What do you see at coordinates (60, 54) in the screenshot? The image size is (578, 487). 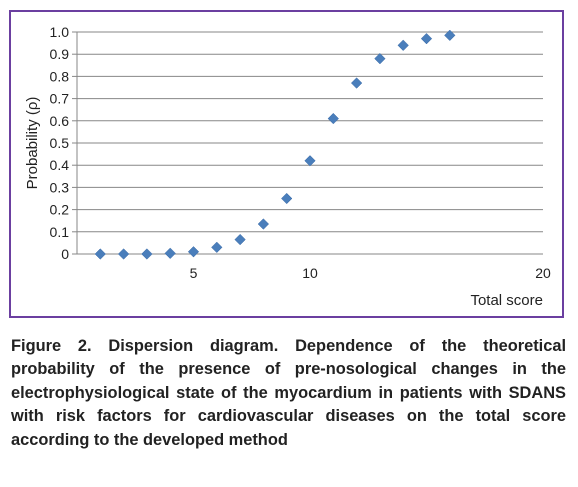 I see `y-tick-label: 0.9` at bounding box center [60, 54].